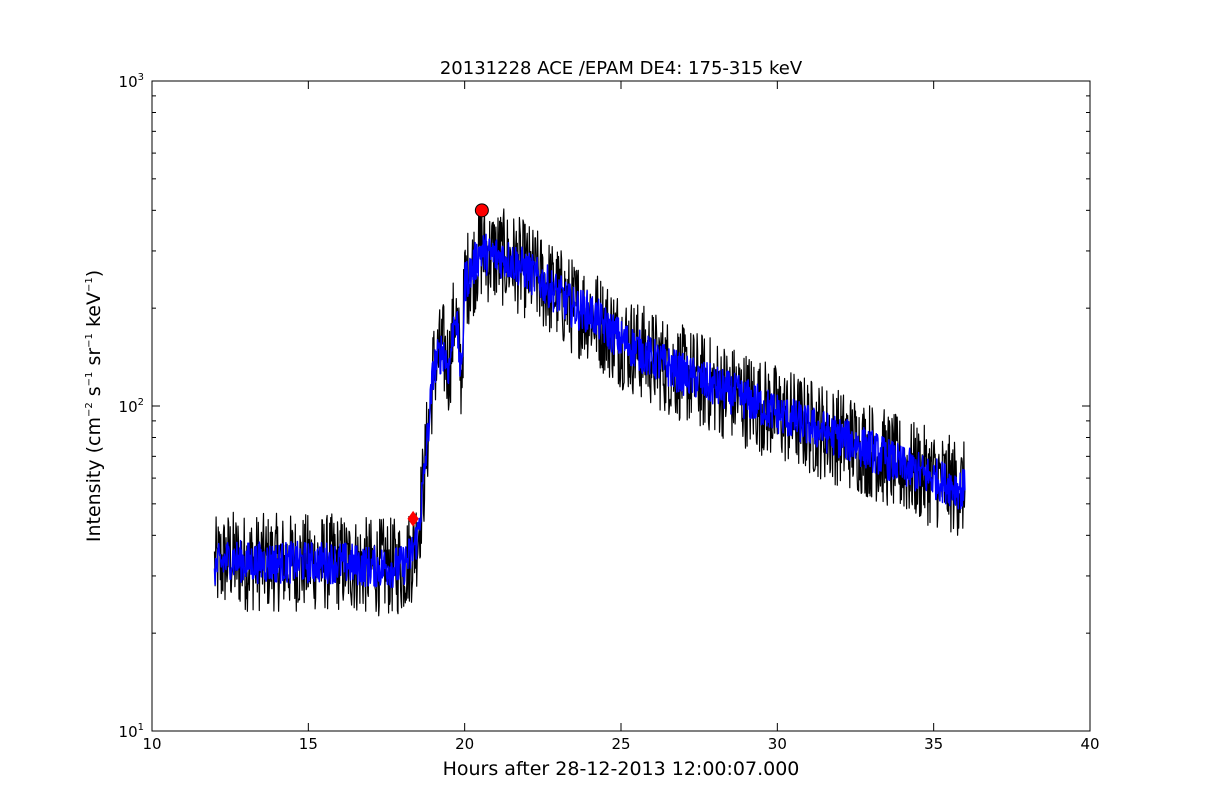 The height and width of the screenshot is (812, 1212). What do you see at coordinates (94, 312) in the screenshot?
I see `y-axis-title-kev: keV` at bounding box center [94, 312].